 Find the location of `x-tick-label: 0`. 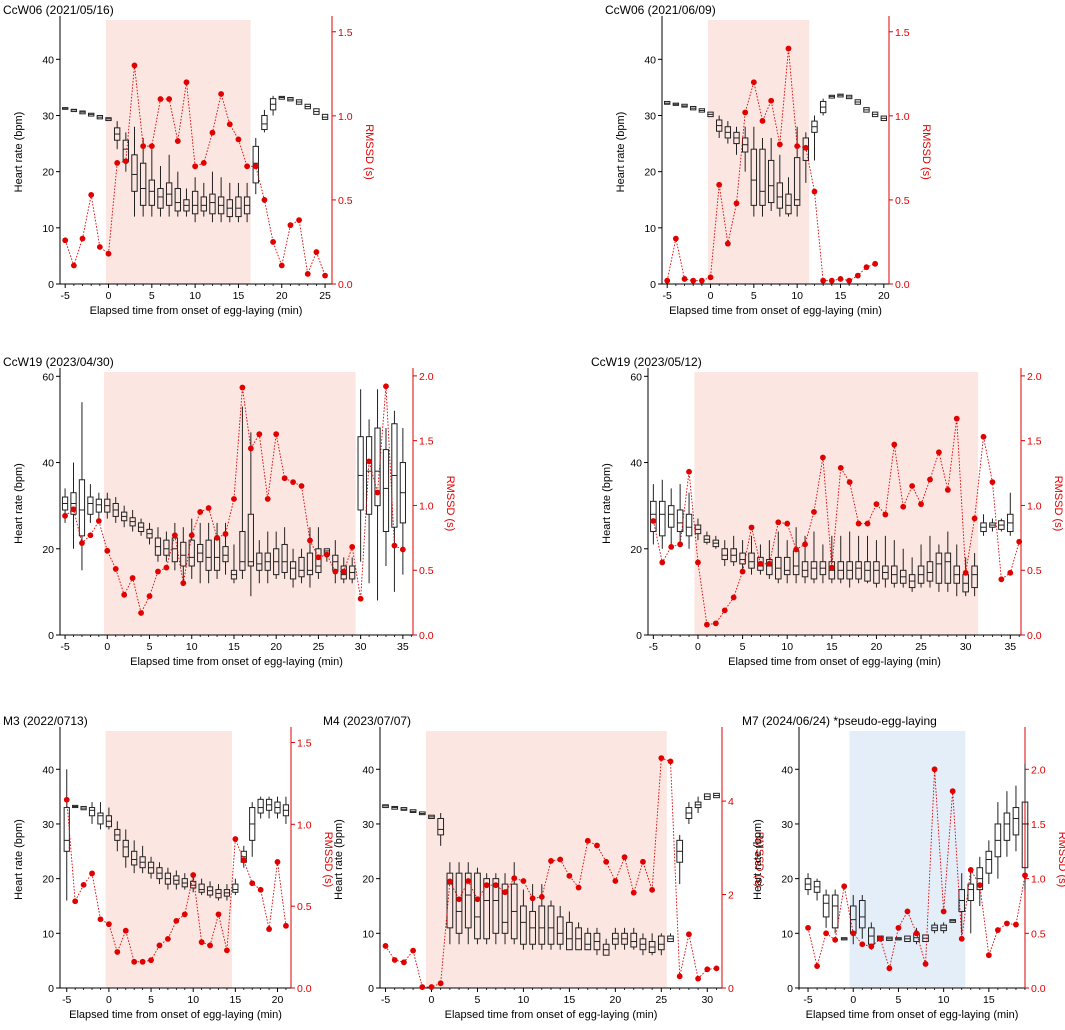

x-tick-label: 0 is located at coordinates (109, 1000).